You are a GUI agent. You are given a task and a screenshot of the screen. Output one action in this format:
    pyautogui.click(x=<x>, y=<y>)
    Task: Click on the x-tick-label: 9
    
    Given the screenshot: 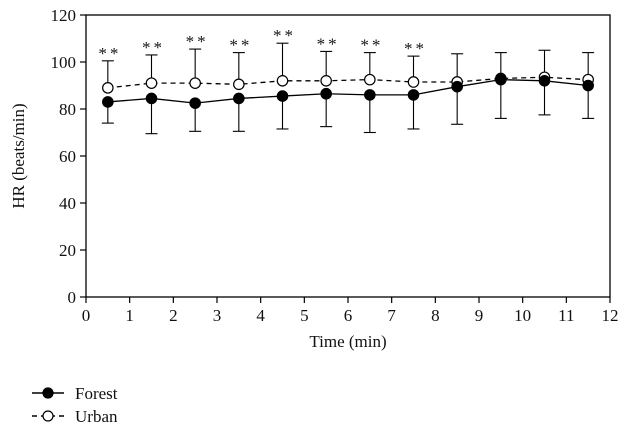 What is the action you would take?
    pyautogui.click(x=479, y=315)
    